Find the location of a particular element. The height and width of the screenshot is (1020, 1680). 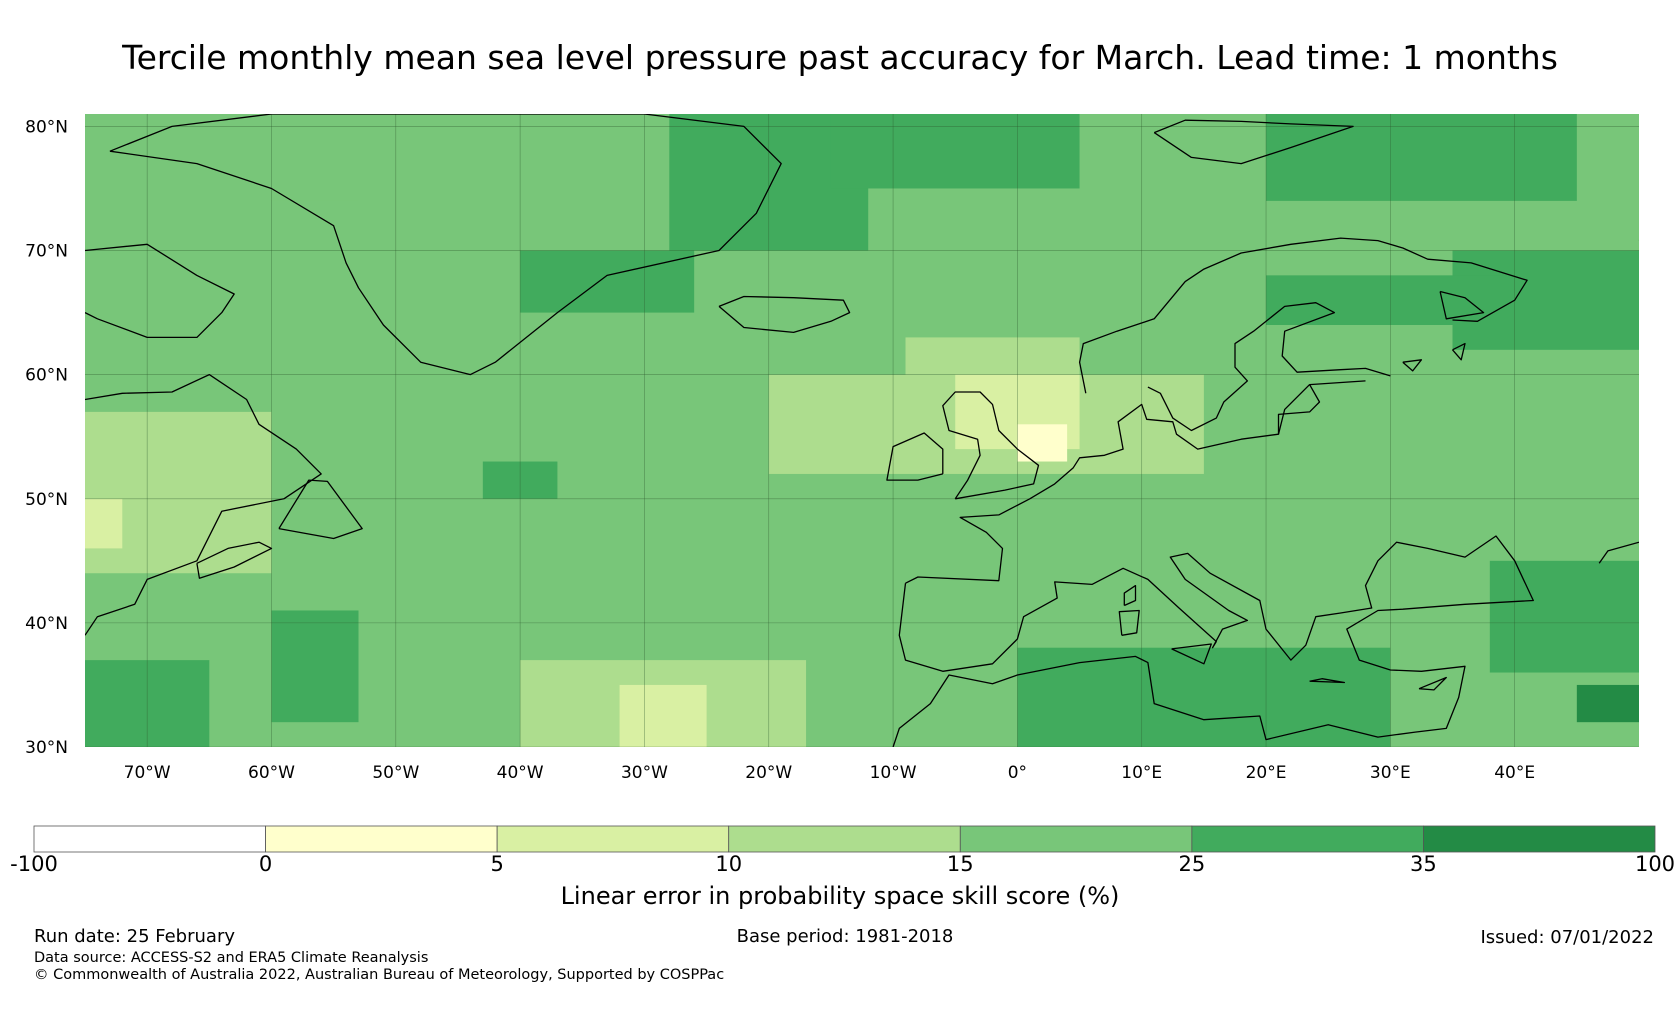

lon-label-10: 10°E is located at coordinates (1141, 773).